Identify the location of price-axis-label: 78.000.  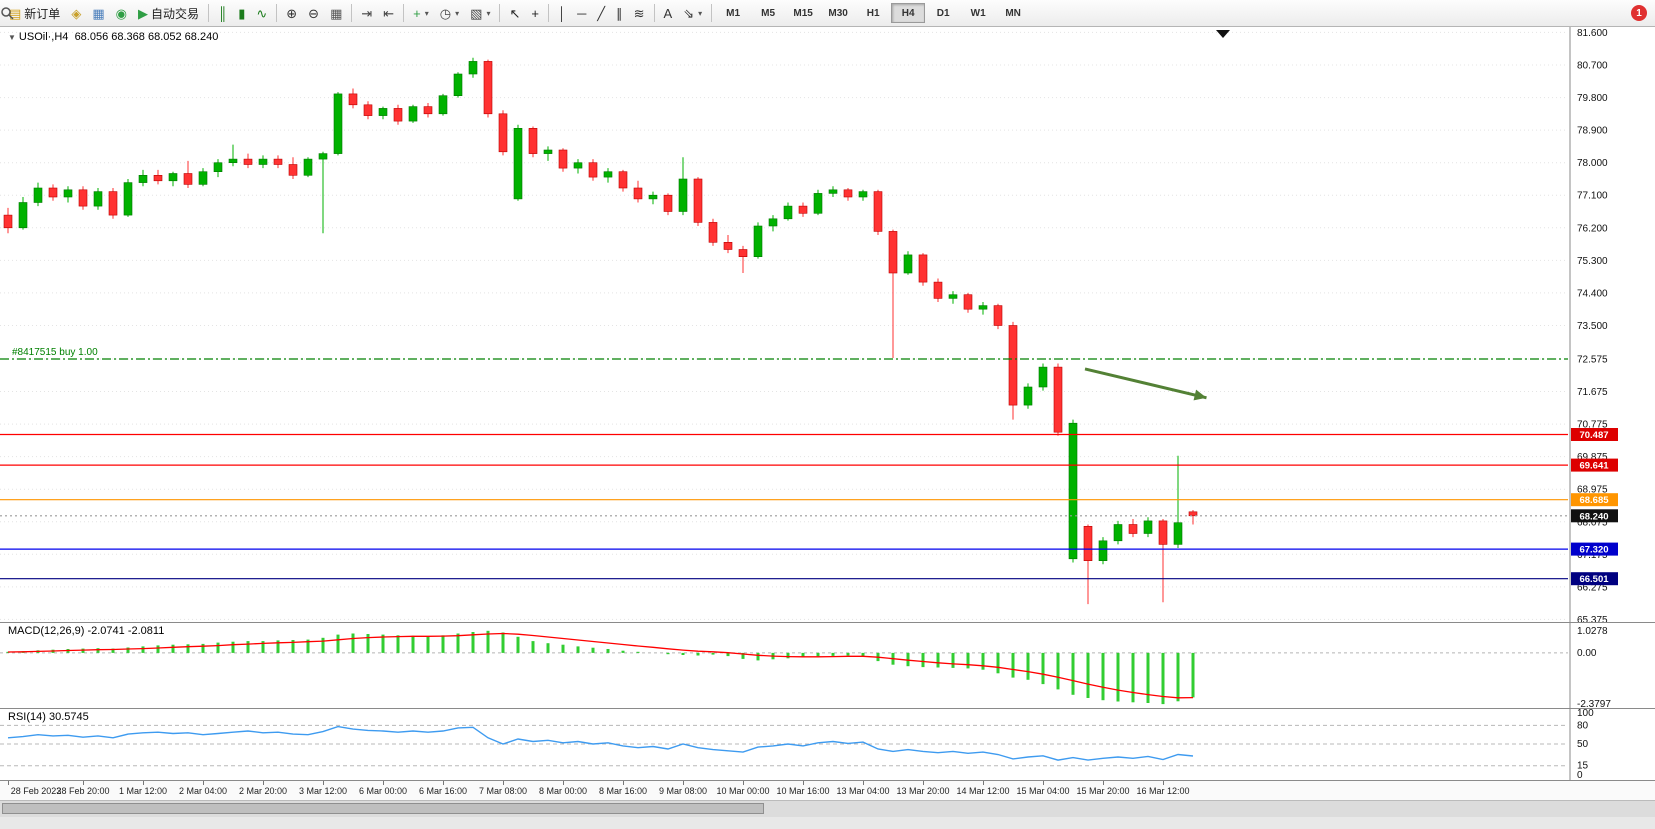
(1592, 163).